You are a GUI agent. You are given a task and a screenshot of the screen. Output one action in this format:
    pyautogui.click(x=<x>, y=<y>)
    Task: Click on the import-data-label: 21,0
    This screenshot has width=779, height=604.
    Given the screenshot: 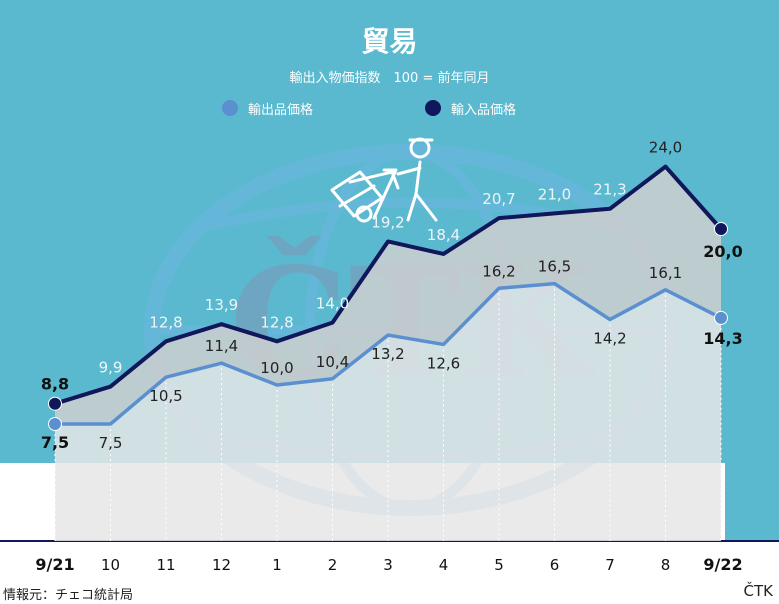 What is the action you would take?
    pyautogui.click(x=554, y=194)
    